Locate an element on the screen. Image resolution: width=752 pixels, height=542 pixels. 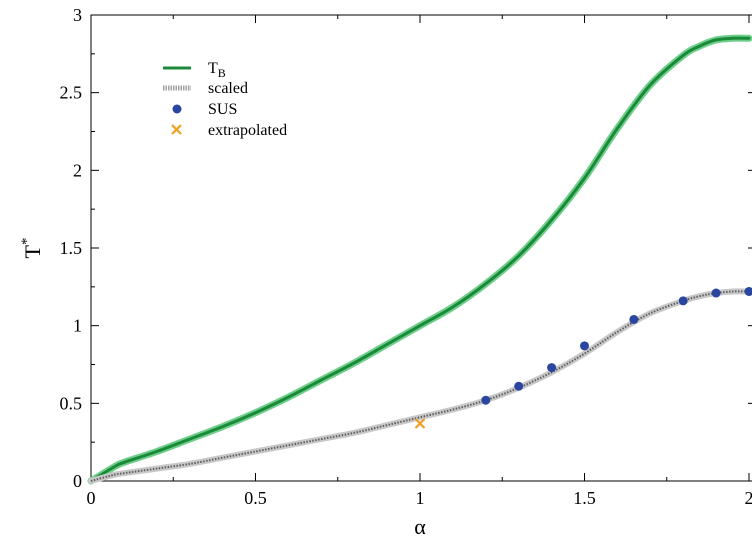
extrapolated-stroke is located at coordinates (420, 423).